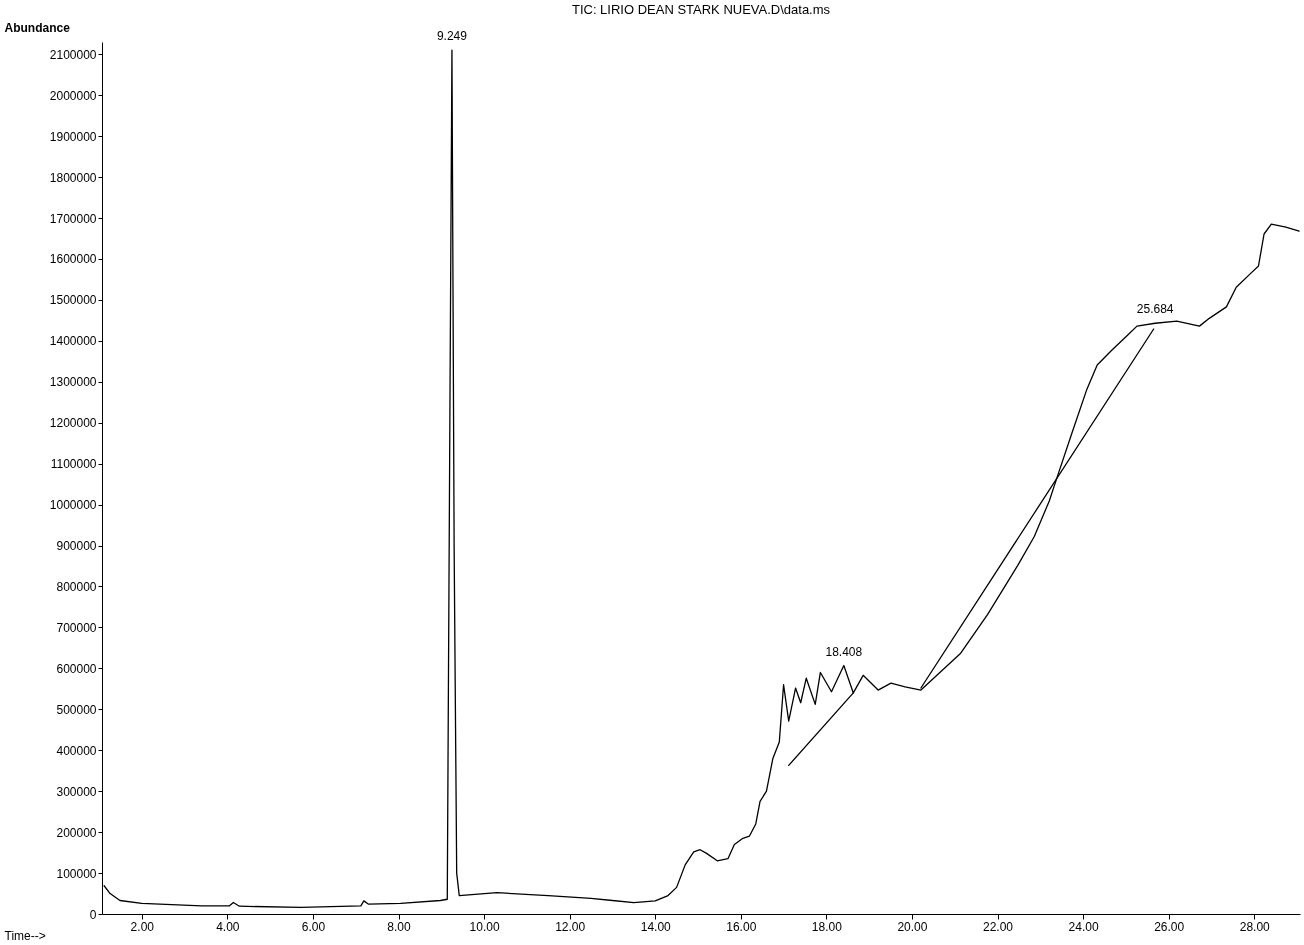 This screenshot has height=945, width=1304. Describe the element at coordinates (73, 300) in the screenshot. I see `y-tick-label: 1500000` at that location.